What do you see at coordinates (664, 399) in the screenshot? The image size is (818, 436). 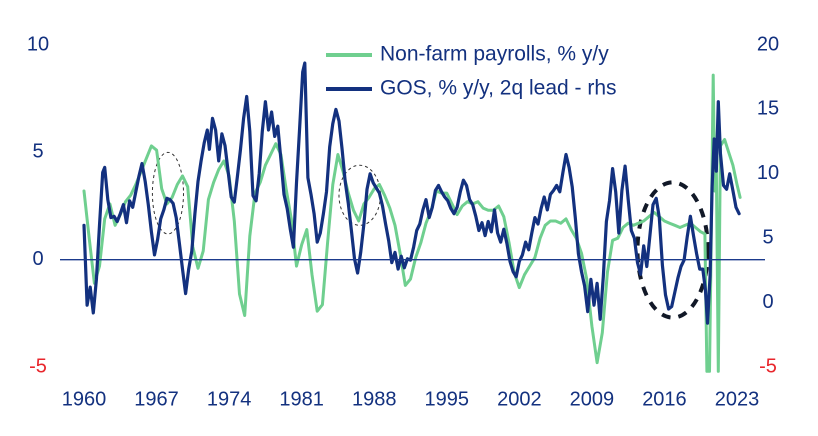 I see `x-tick-label: 2016` at bounding box center [664, 399].